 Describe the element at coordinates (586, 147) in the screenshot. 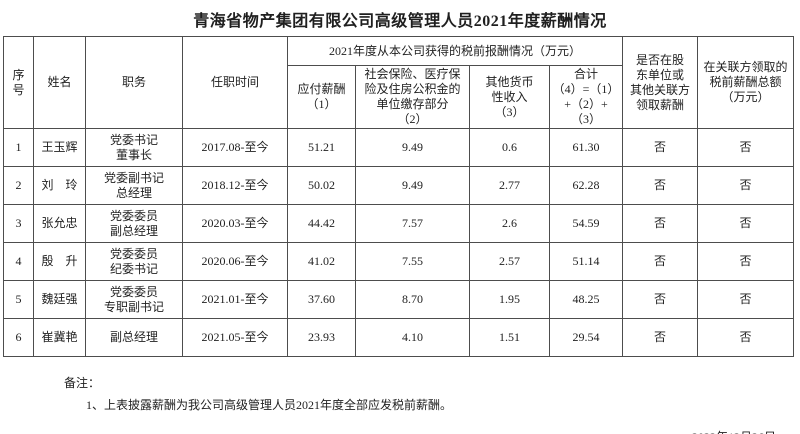

I see `cell-total: 61.30` at that location.